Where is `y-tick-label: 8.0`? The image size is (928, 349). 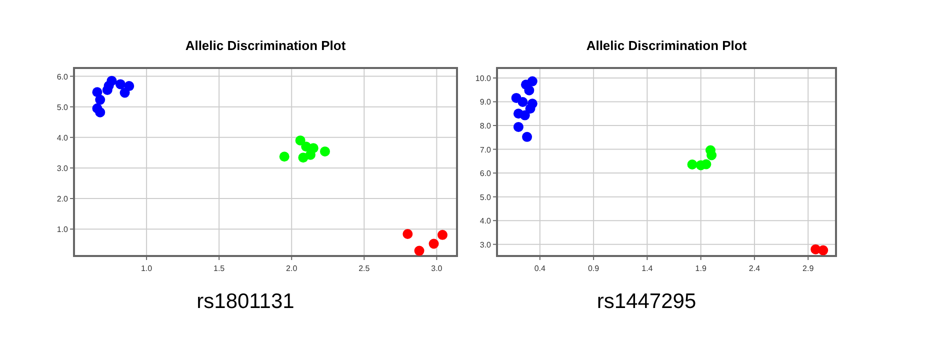 y-tick-label: 8.0 is located at coordinates (486, 126).